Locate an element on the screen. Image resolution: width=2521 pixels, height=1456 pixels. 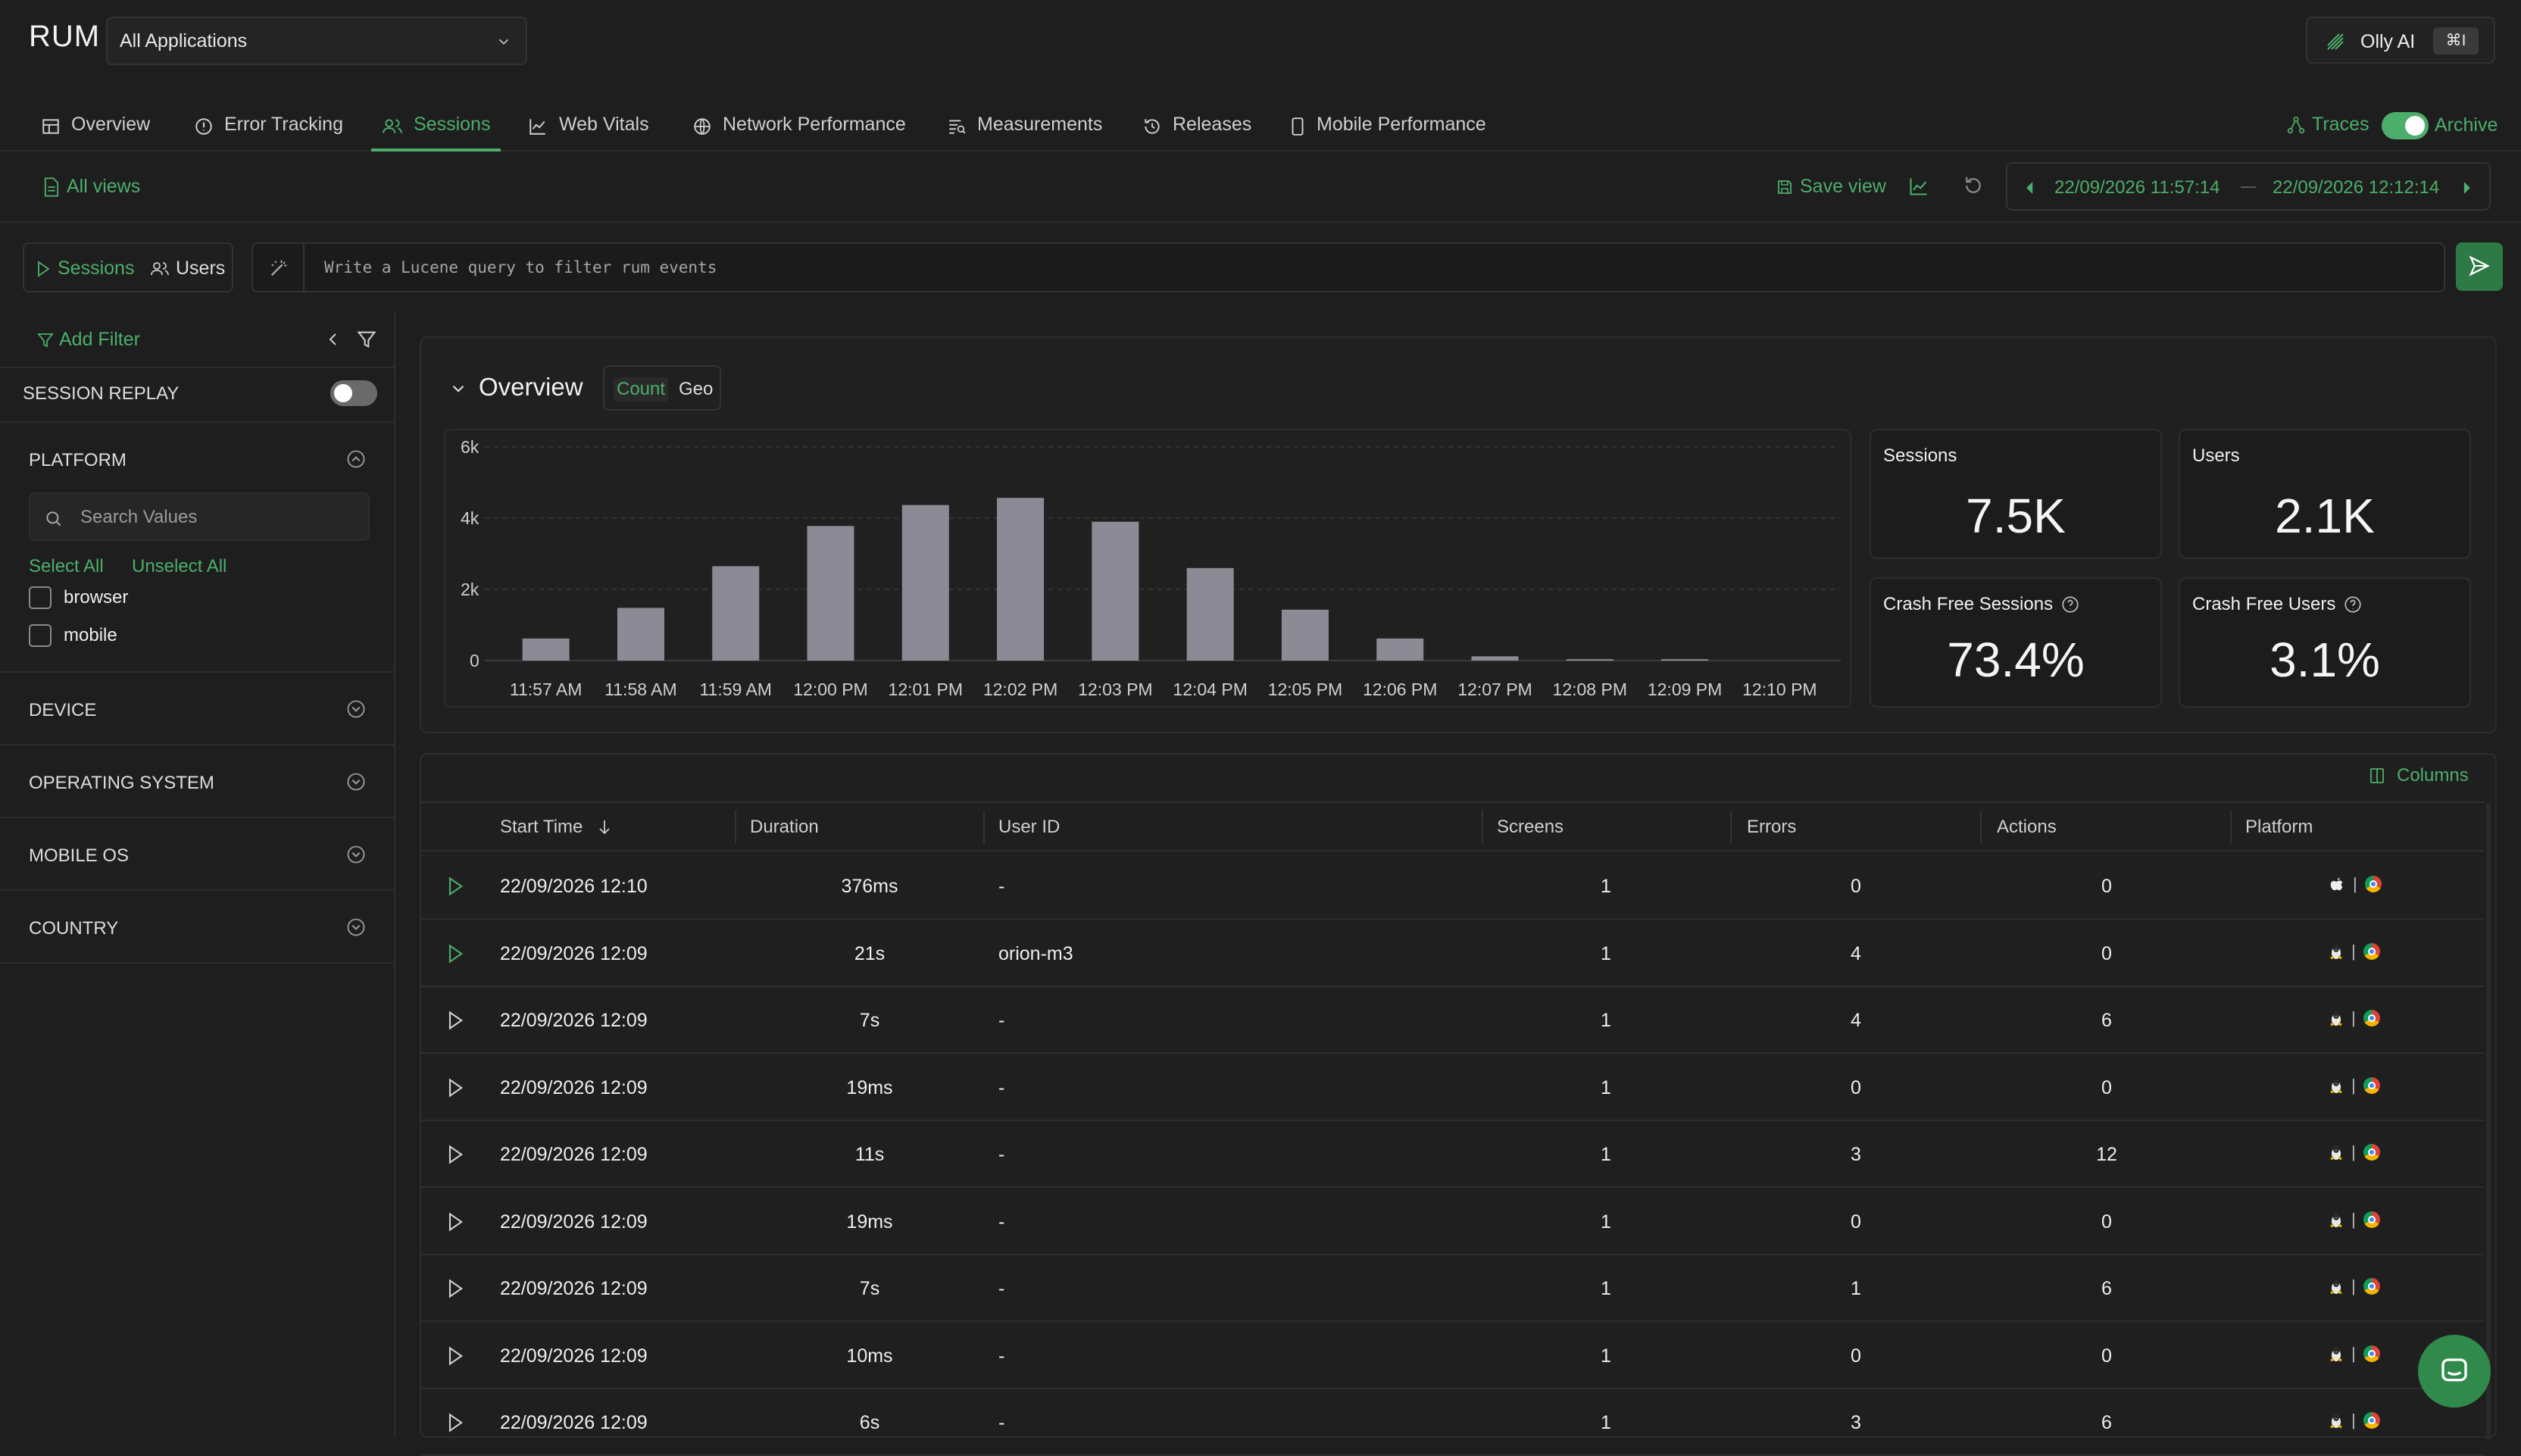
chart-toggle-icon is located at coordinates (1919, 186).